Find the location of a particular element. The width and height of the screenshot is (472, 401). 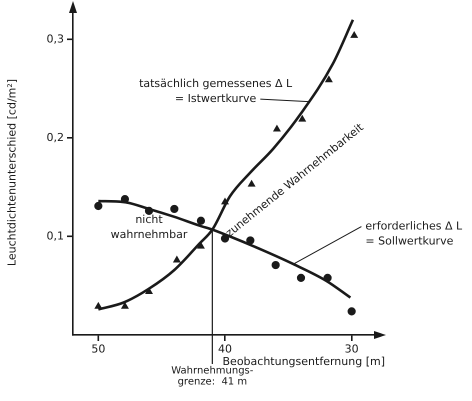

y-tick-label: 0,2 is located at coordinates (55, 137).